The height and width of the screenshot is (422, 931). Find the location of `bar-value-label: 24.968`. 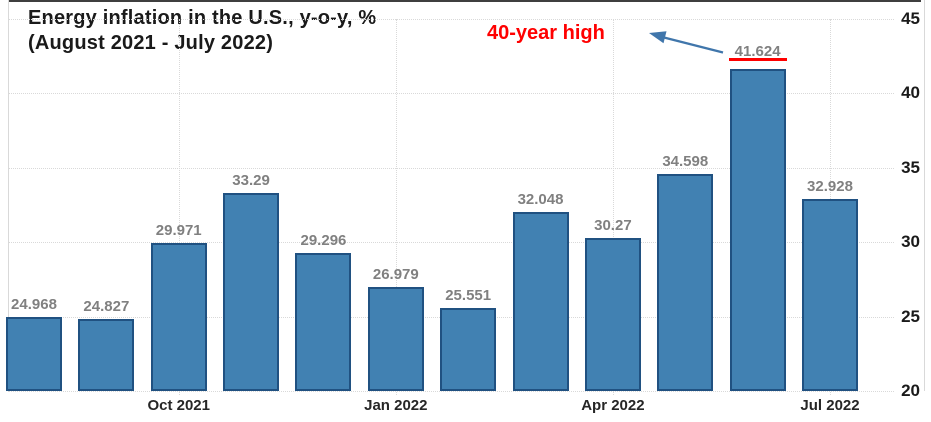

bar-value-label: 24.968 is located at coordinates (34, 305).